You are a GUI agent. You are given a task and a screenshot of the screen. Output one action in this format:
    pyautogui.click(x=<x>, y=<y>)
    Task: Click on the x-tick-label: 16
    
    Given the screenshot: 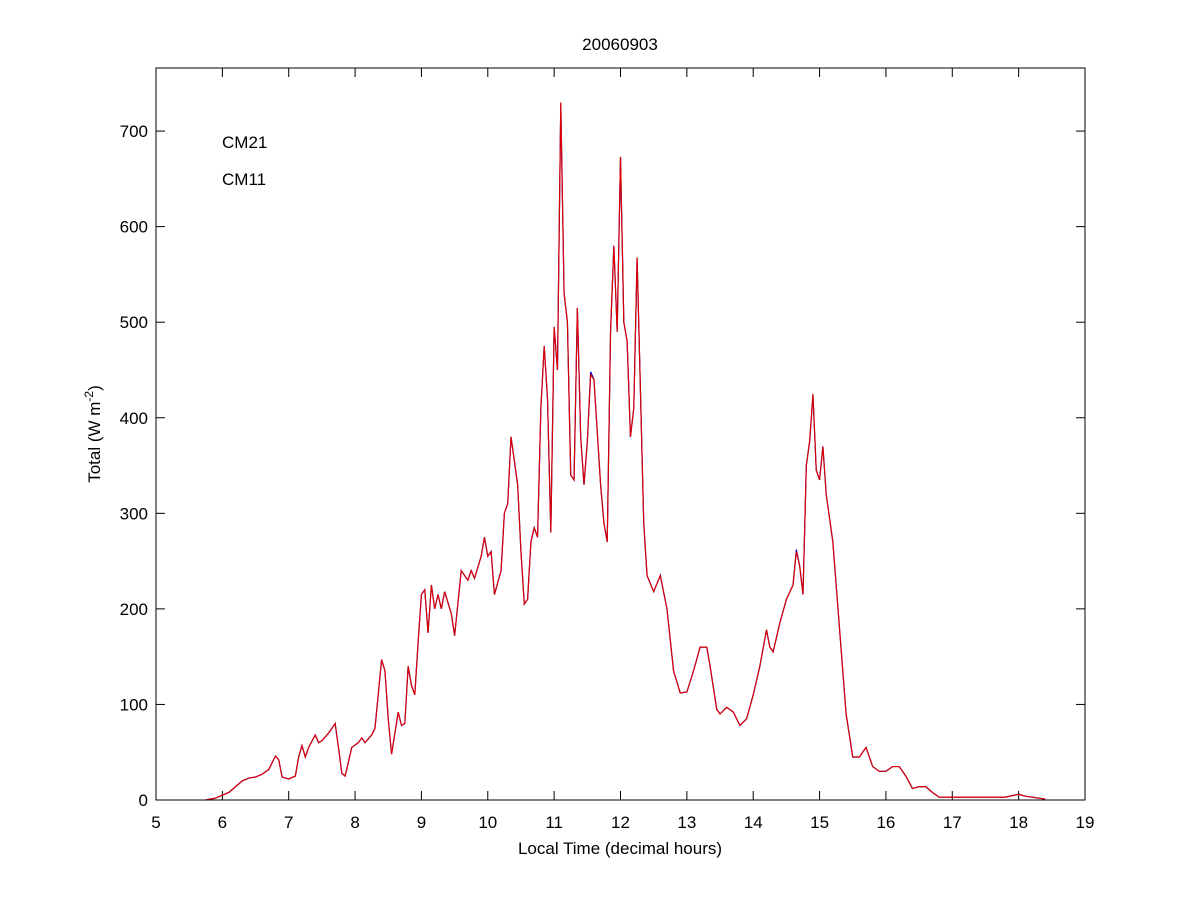 What is the action you would take?
    pyautogui.click(x=885, y=822)
    